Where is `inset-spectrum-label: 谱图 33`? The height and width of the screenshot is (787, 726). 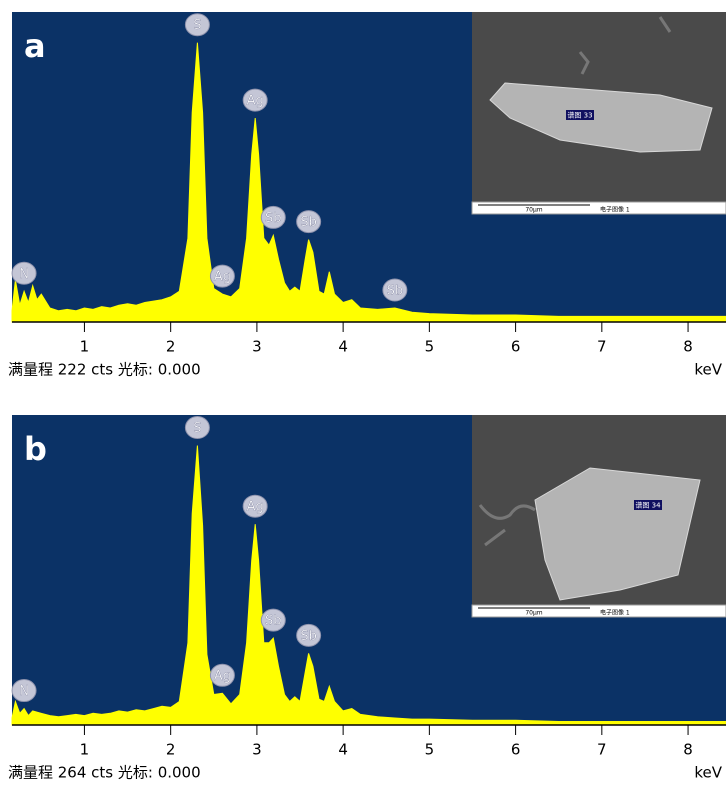
inset-spectrum-label: 谱图 33 is located at coordinates (579, 115).